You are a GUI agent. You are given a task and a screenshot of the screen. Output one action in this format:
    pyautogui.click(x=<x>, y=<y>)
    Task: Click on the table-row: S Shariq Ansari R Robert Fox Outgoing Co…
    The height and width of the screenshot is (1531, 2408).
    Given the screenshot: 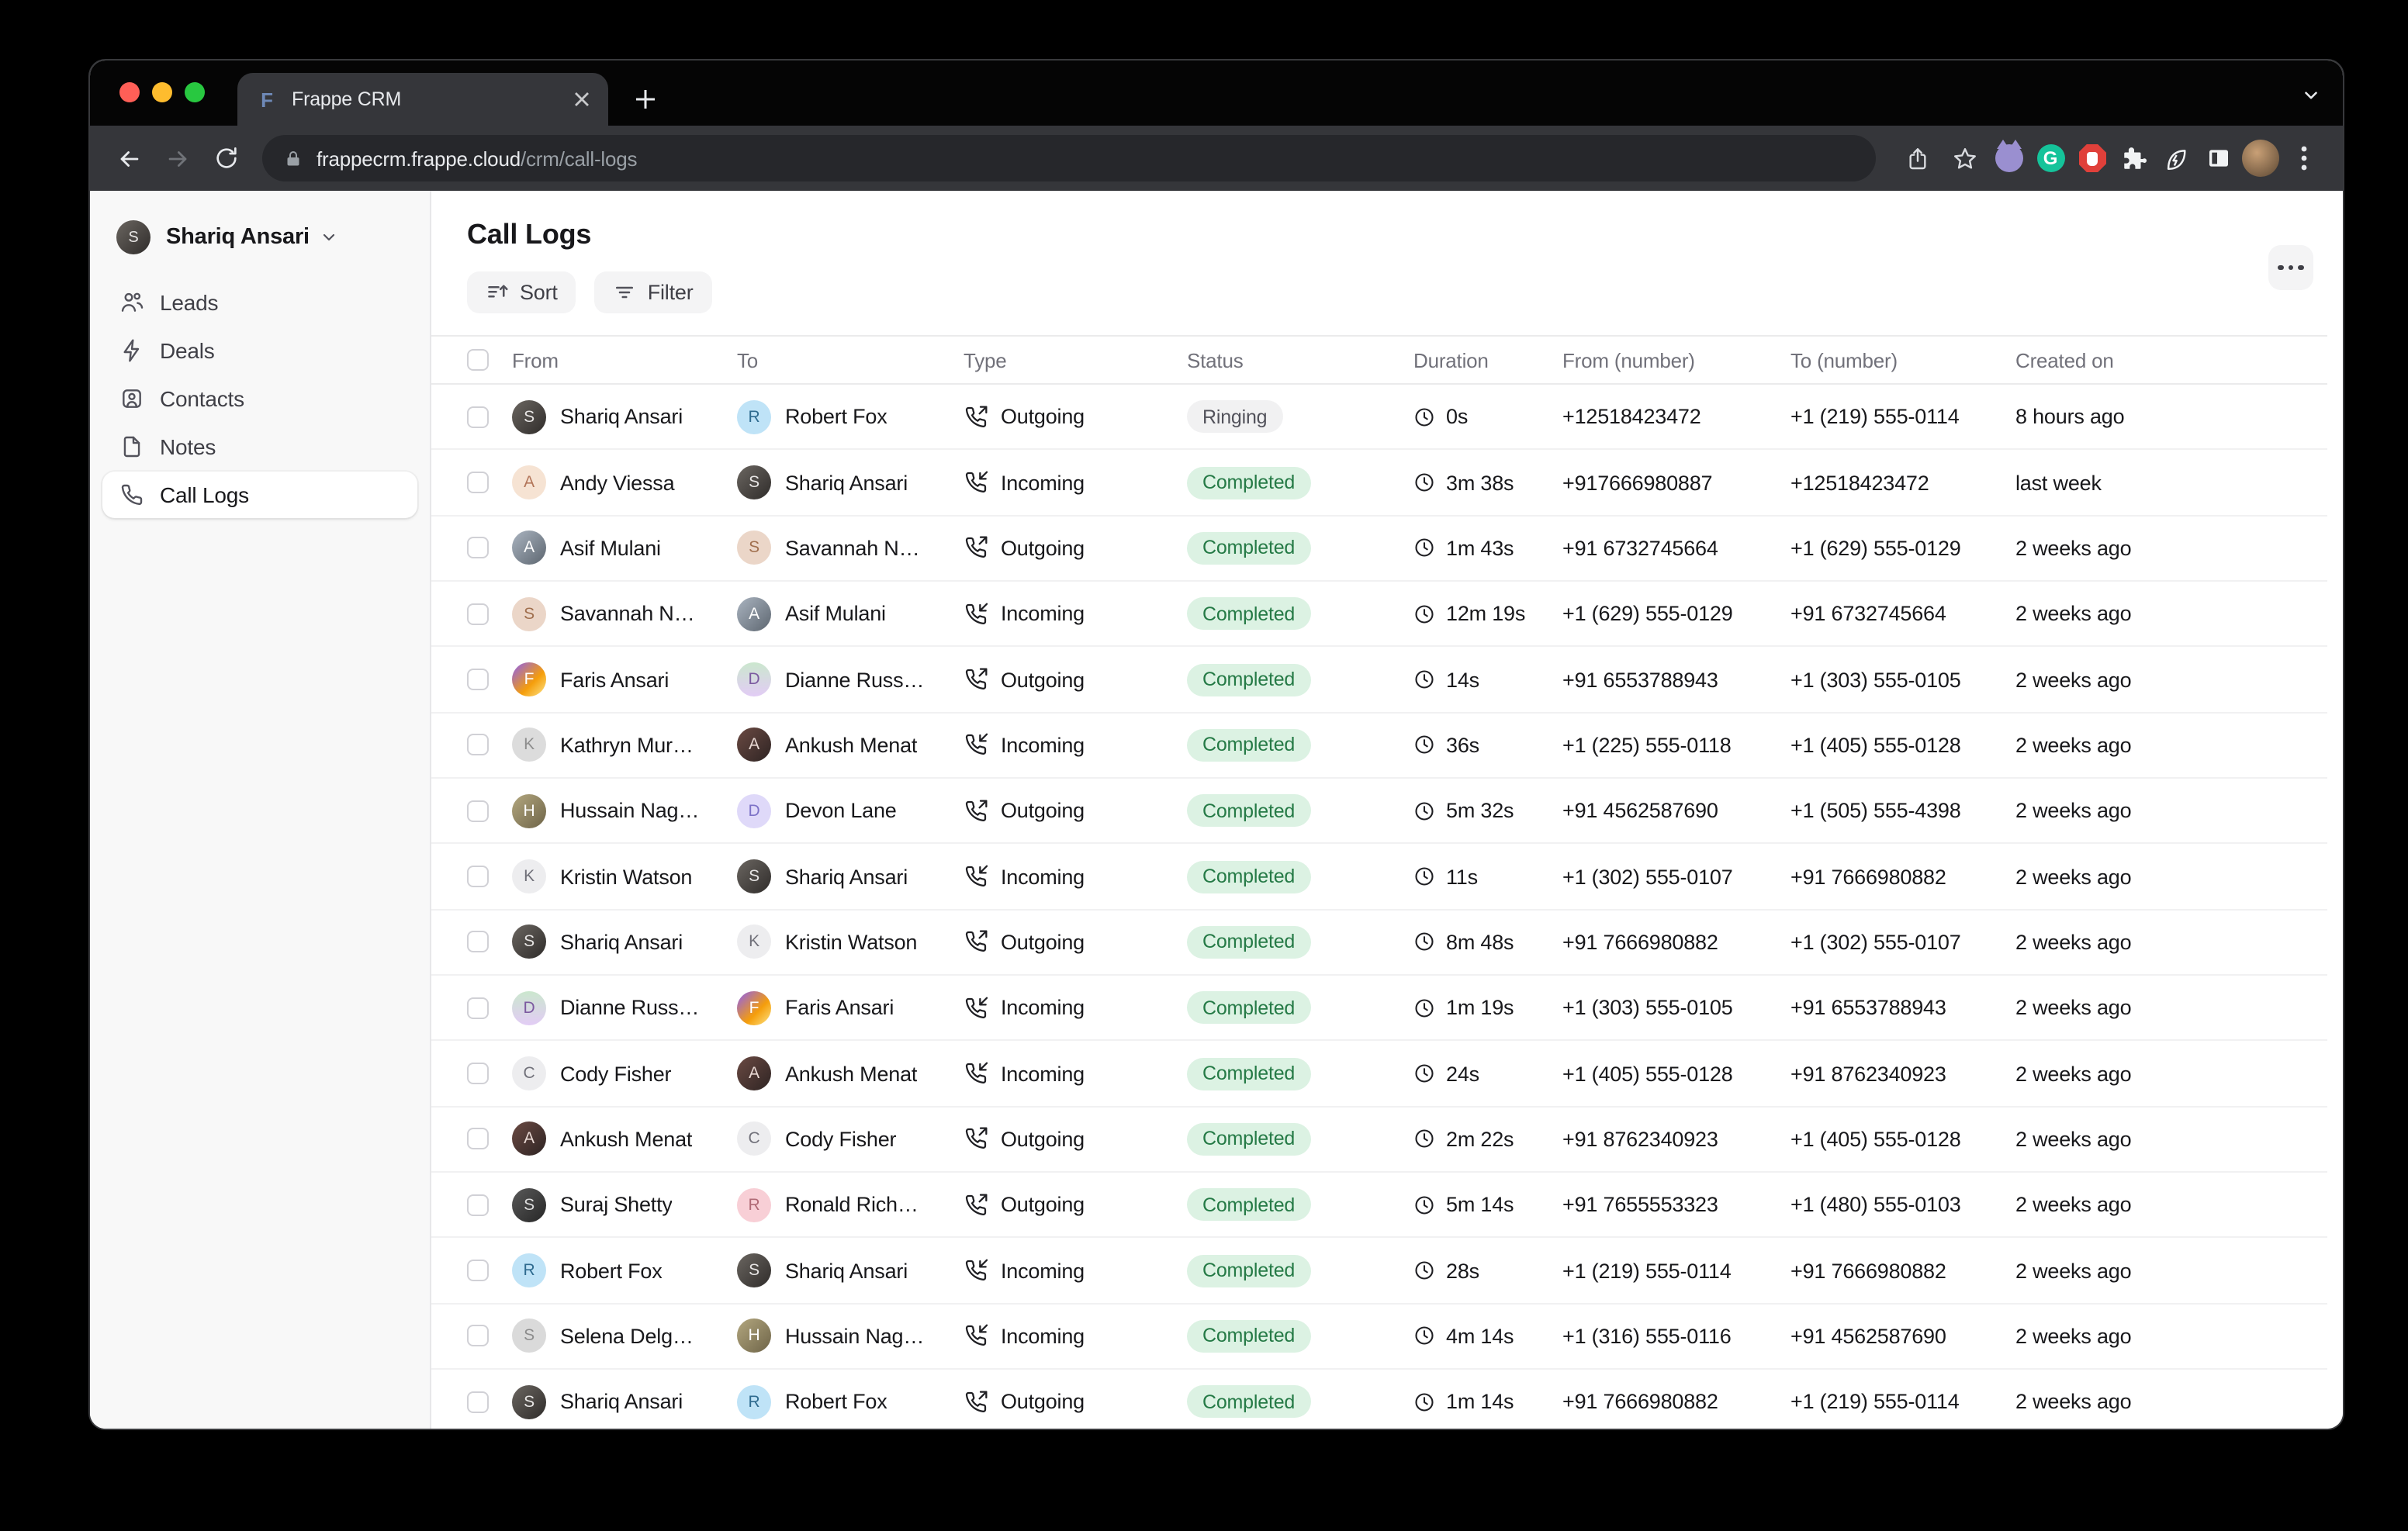 What is the action you would take?
    pyautogui.click(x=1379, y=1399)
    